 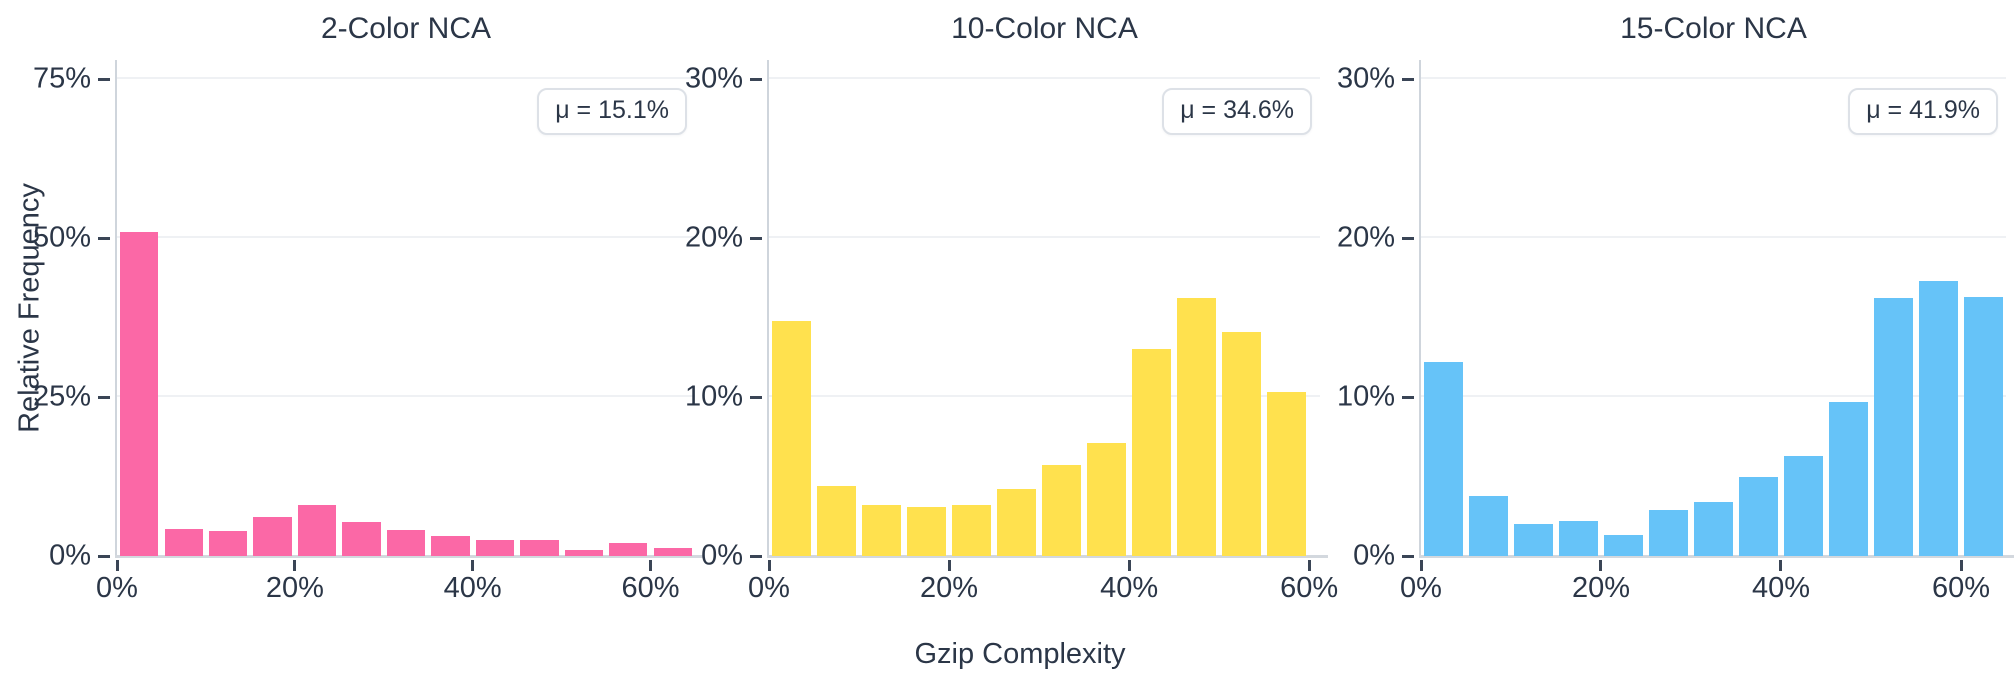 I want to click on panel-title: 15-Color NCA, so click(x=1713, y=28).